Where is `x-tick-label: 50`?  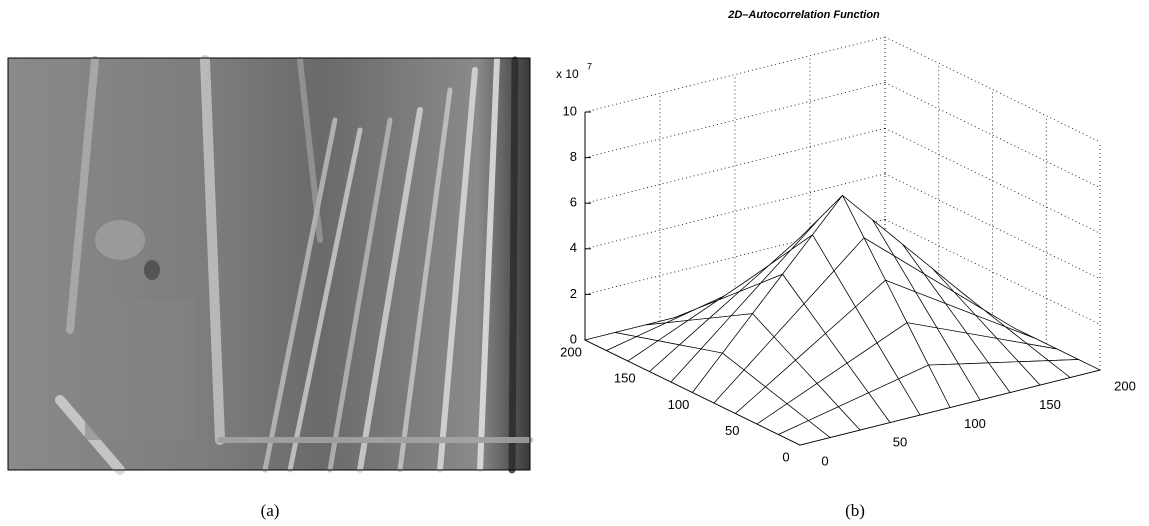
x-tick-label: 50 is located at coordinates (900, 442).